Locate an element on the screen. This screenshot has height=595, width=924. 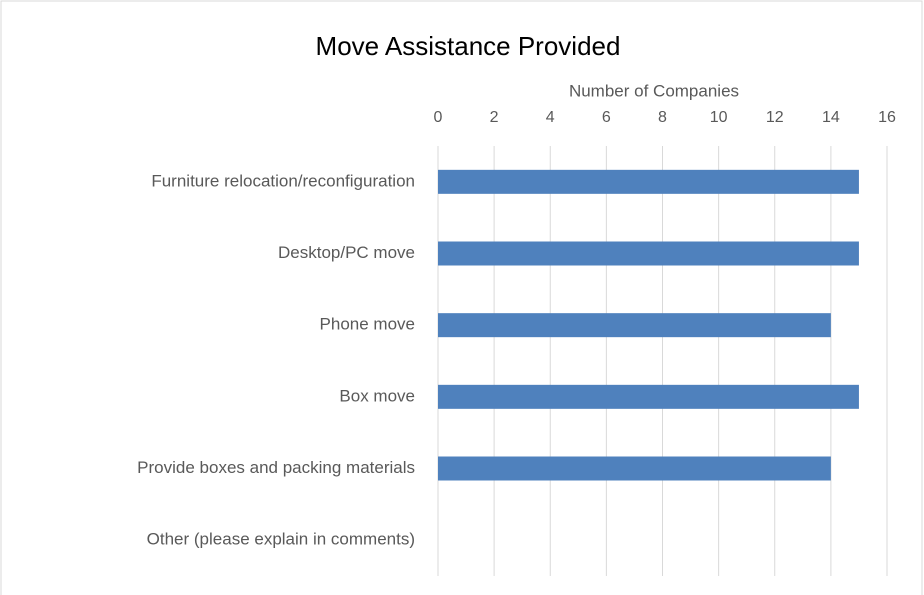
x-axis-label: Number of Companies is located at coordinates (654, 90).